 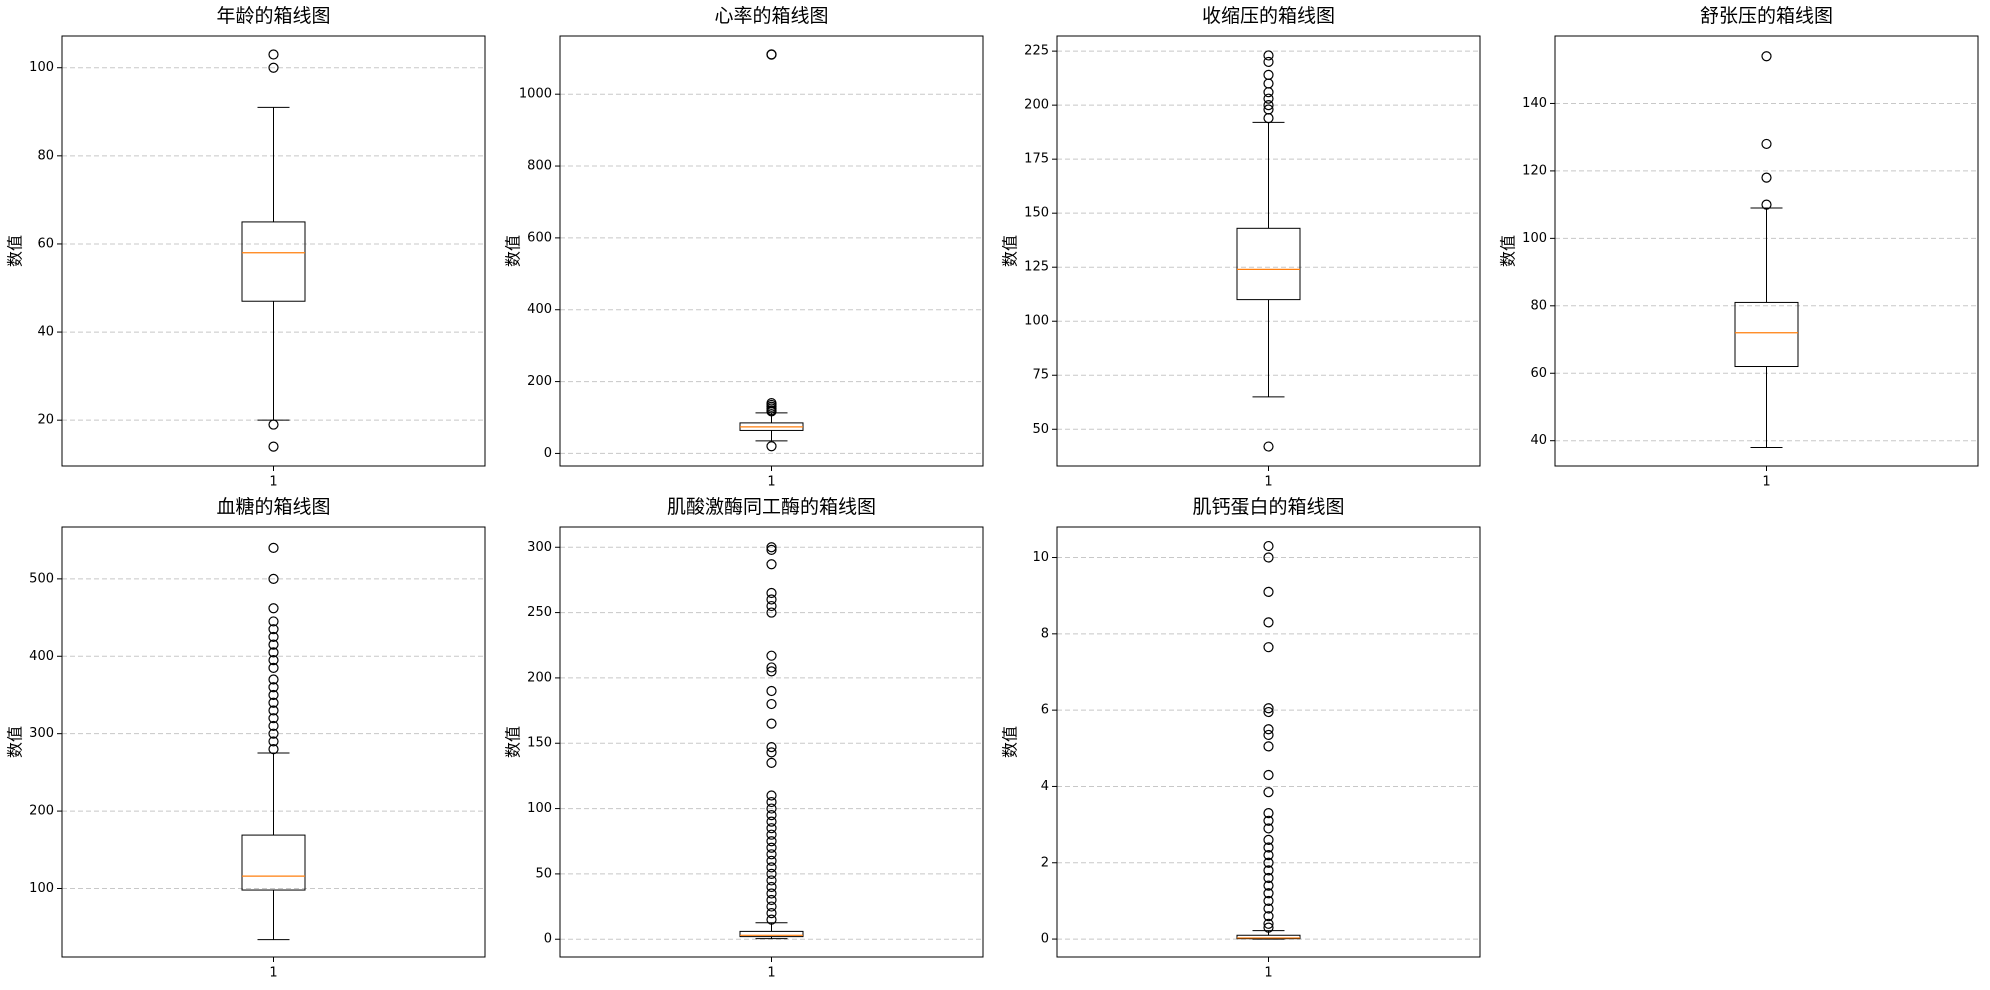 What do you see at coordinates (273, 16) in the screenshot?
I see `chart-title: 年龄的箱线图` at bounding box center [273, 16].